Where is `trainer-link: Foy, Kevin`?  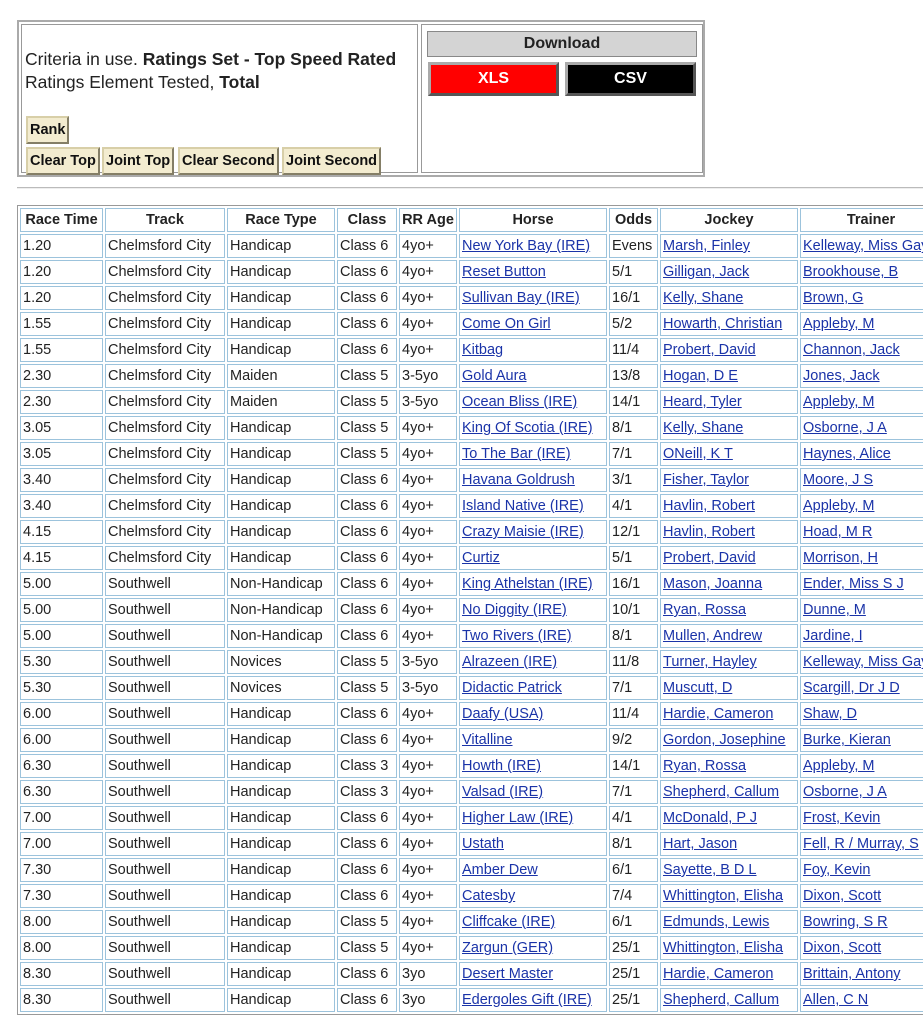 trainer-link: Foy, Kevin is located at coordinates (837, 870).